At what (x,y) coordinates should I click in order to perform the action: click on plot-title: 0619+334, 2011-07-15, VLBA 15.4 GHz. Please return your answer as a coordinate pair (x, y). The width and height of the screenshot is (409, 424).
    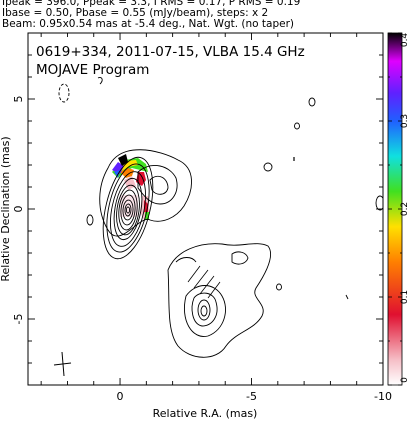
    Looking at the image, I should click on (170, 52).